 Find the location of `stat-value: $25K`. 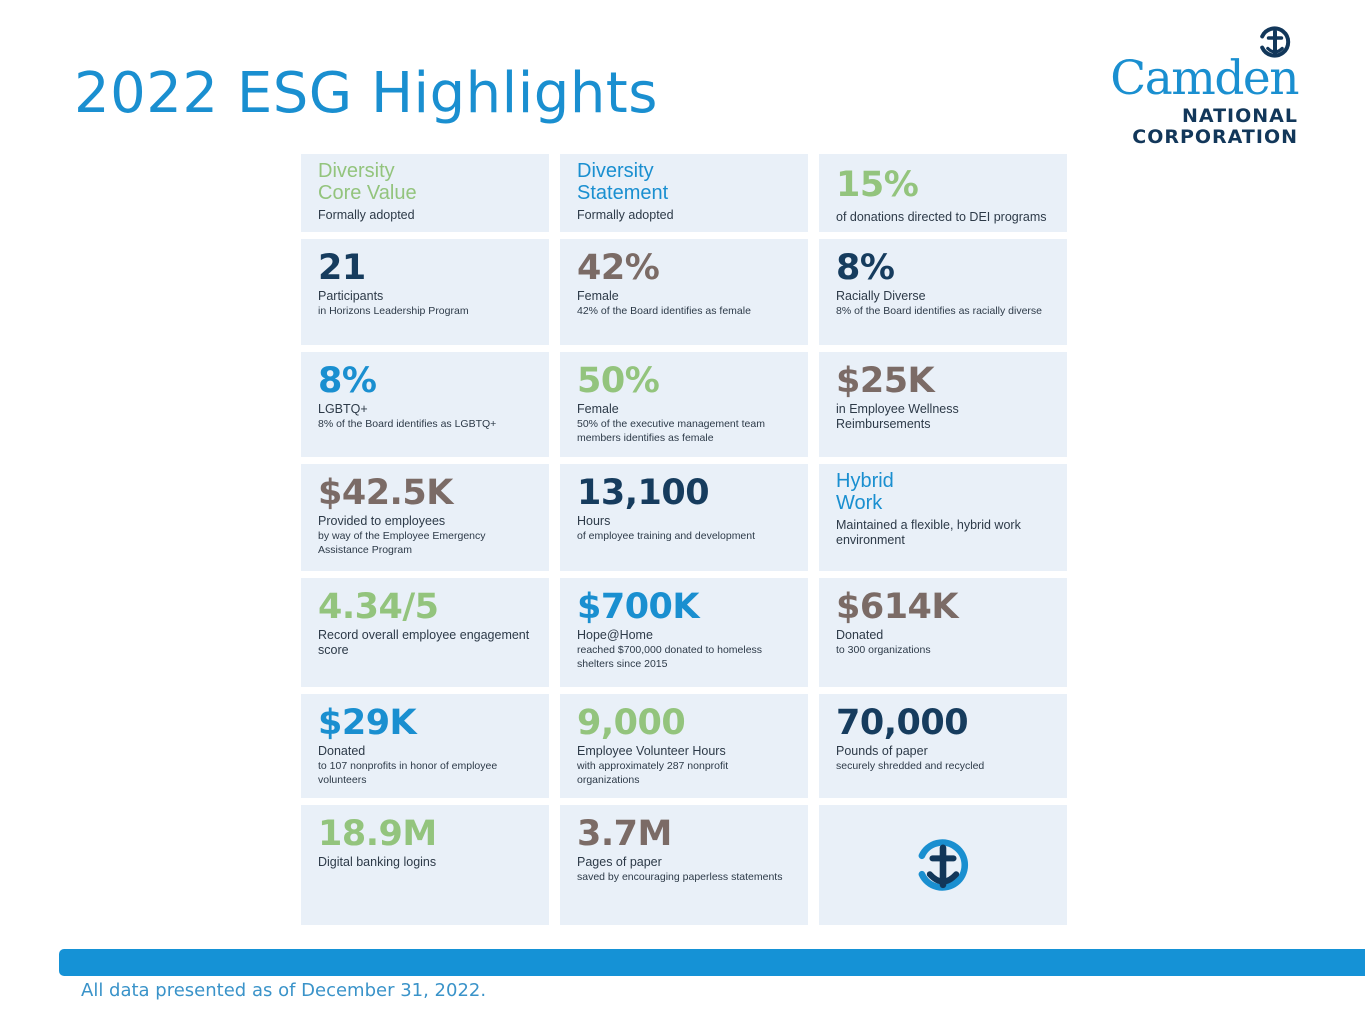

stat-value: $25K is located at coordinates (885, 381).